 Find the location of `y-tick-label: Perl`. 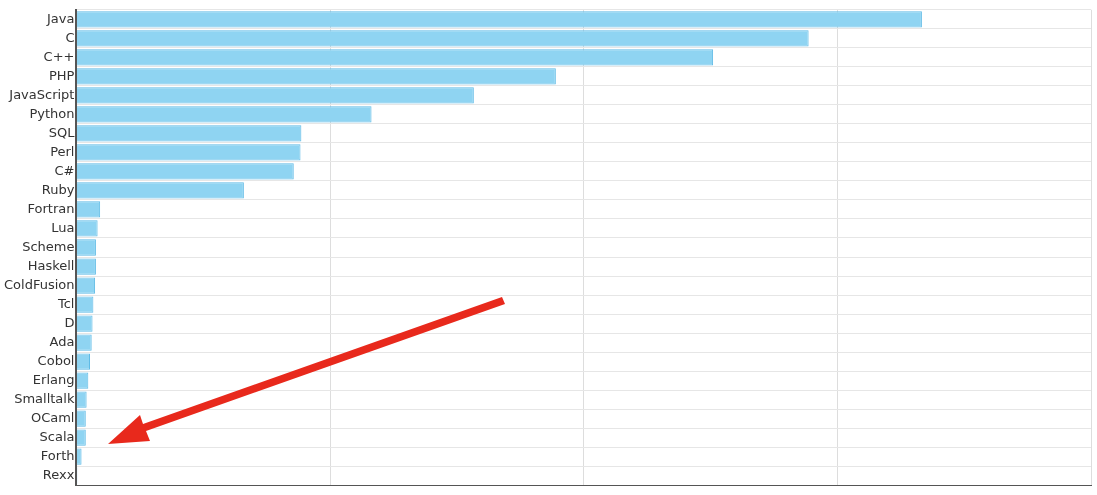

y-tick-label: Perl is located at coordinates (62, 151).